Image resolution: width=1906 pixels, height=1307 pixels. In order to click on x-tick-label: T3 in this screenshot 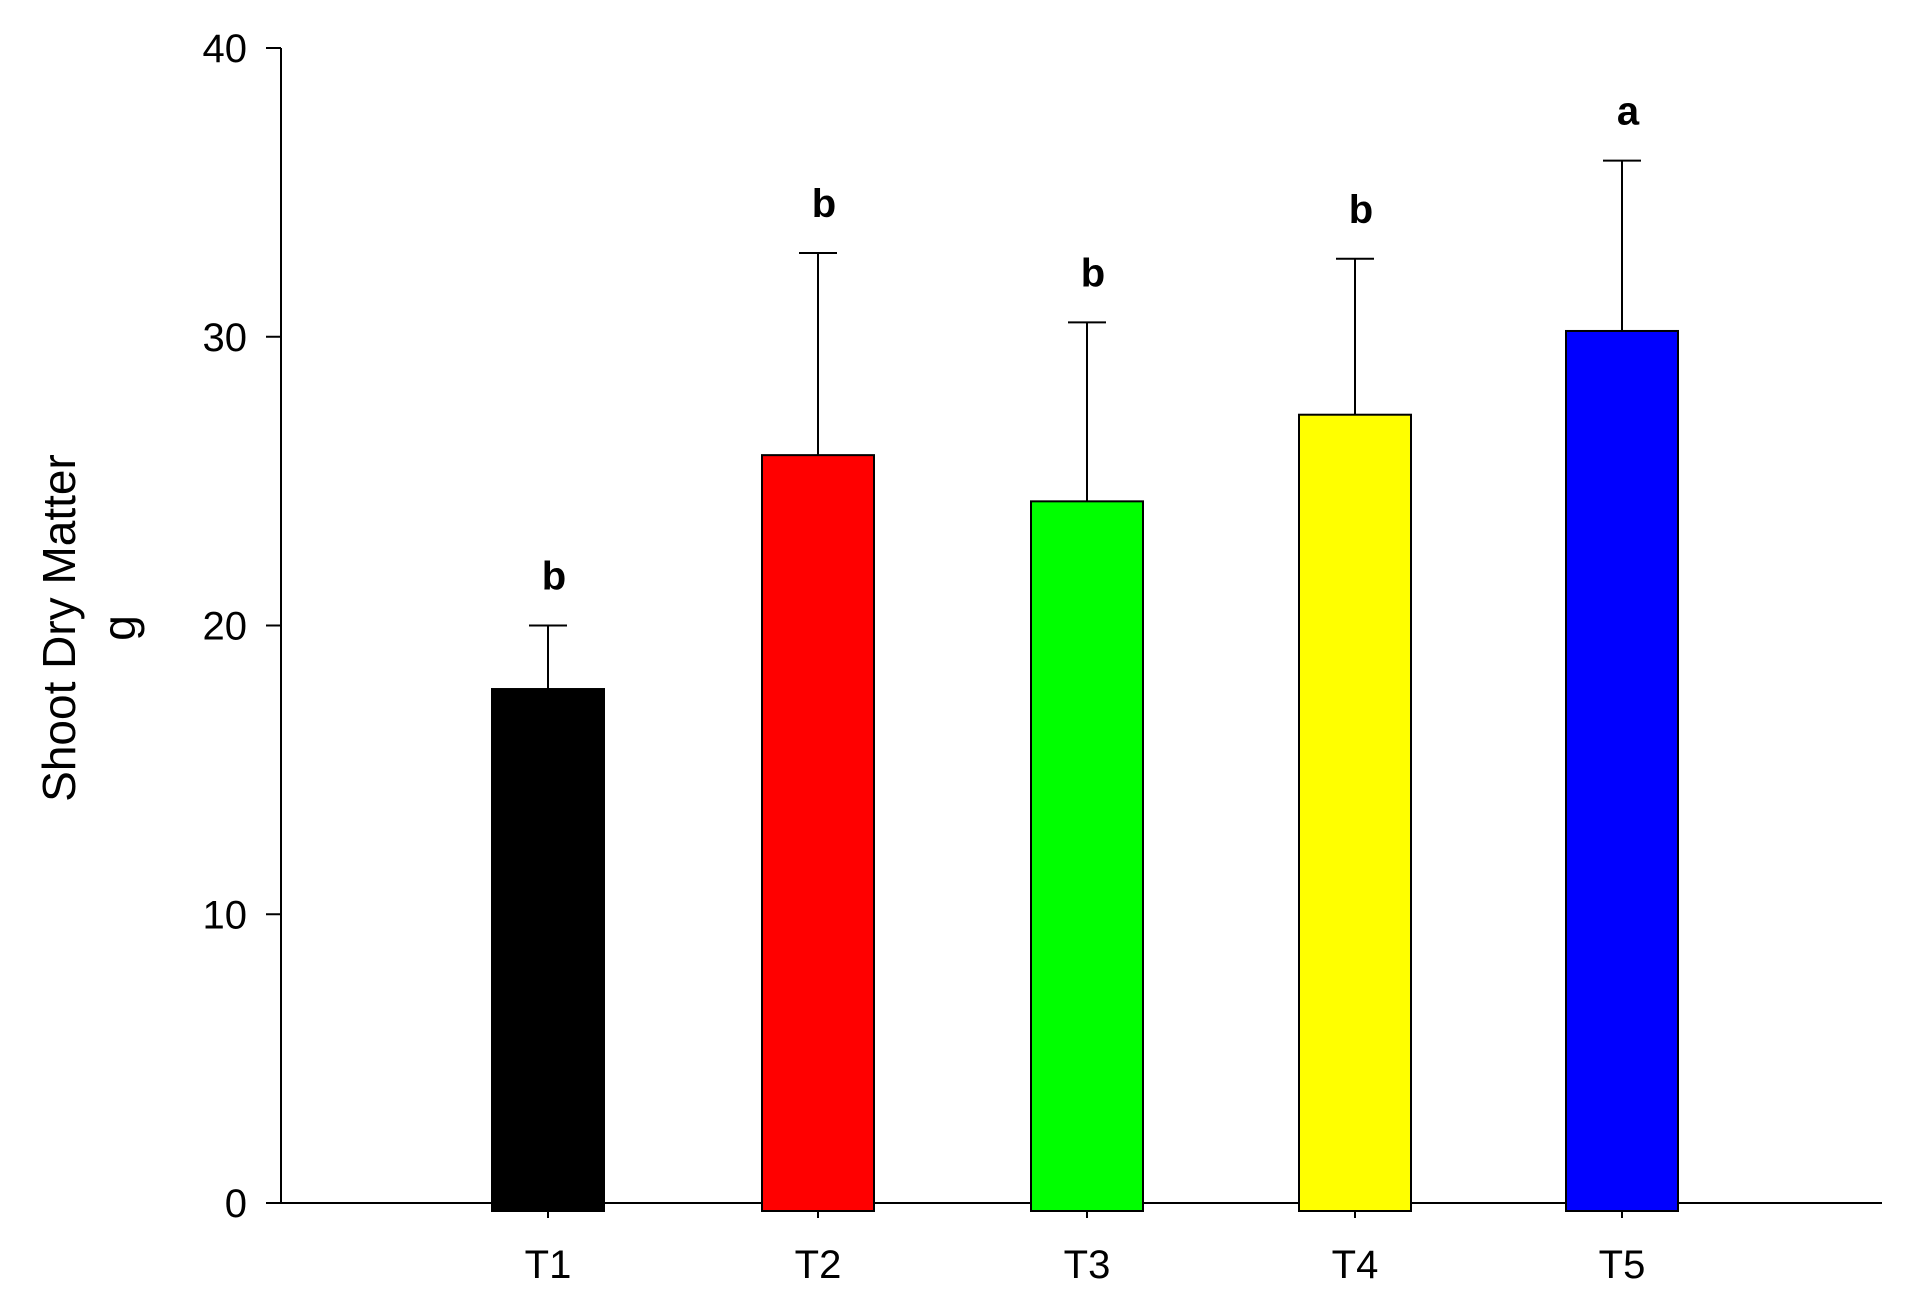, I will do `click(1087, 1265)`.